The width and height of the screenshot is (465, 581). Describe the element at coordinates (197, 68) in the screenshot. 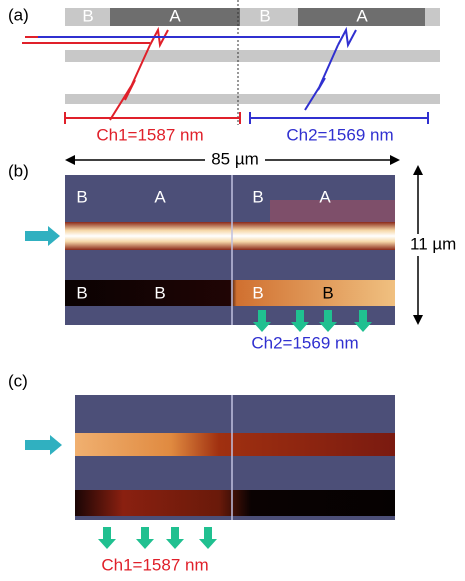

I see `blue-path` at that location.